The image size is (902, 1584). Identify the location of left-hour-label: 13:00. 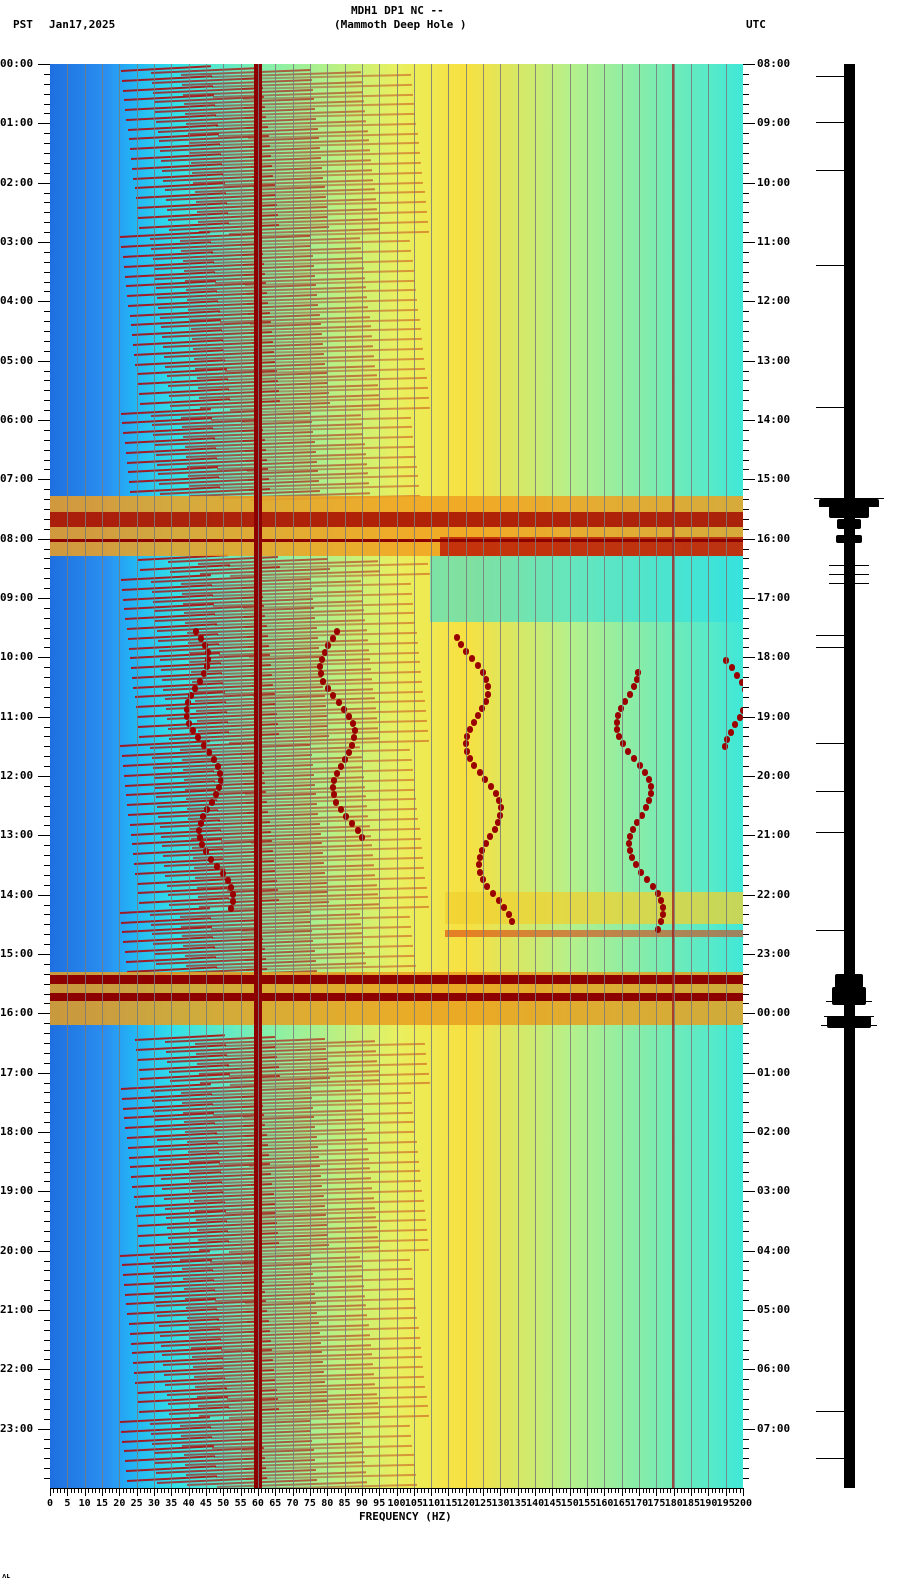
(17, 835).